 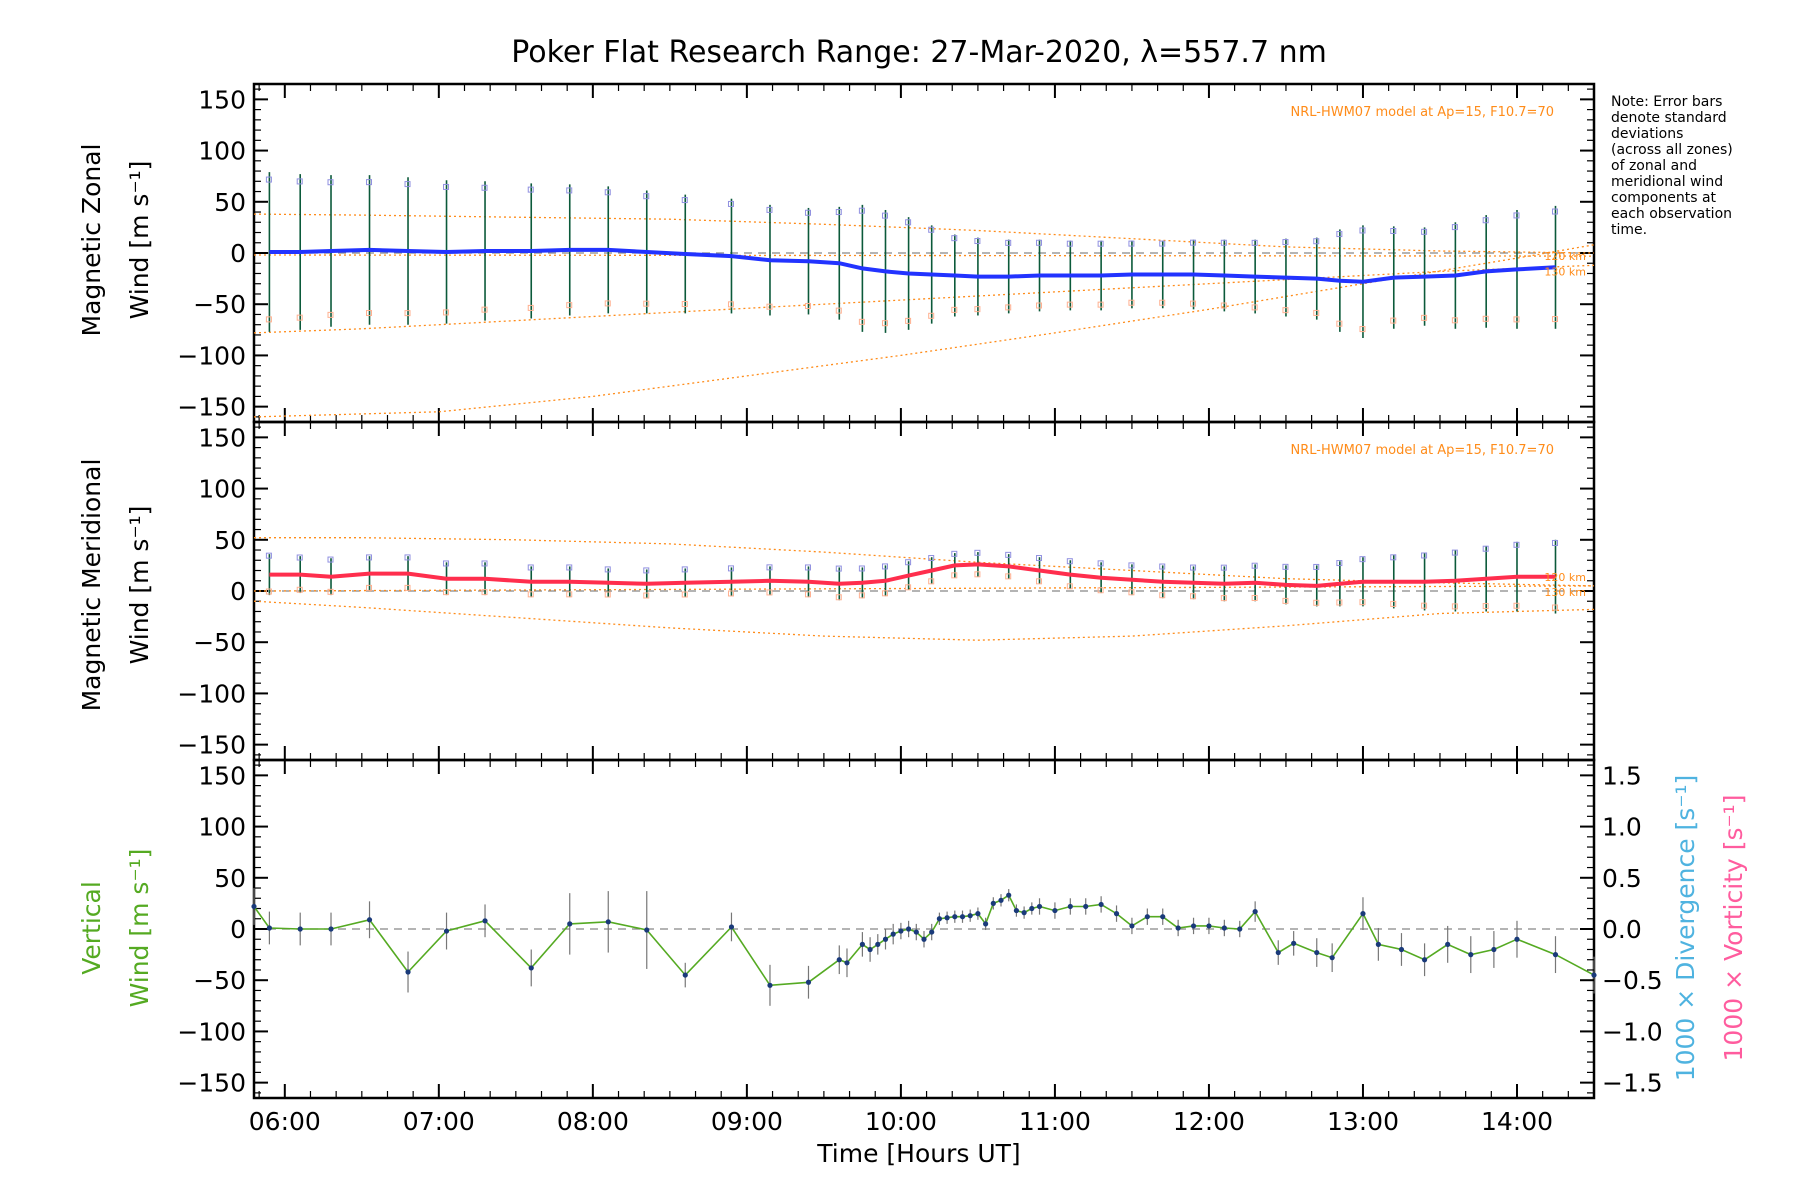 What do you see at coordinates (1209, 1121) in the screenshot?
I see `x-tick-label: 12:00` at bounding box center [1209, 1121].